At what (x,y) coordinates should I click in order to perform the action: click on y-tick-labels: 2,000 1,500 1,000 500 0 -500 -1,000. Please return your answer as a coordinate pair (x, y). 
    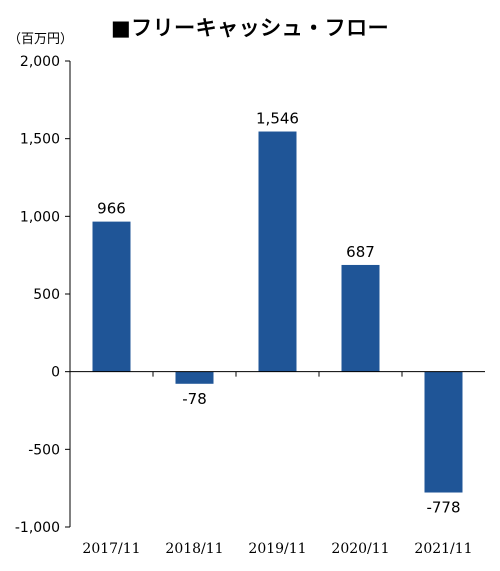
    Looking at the image, I should click on (37, 295).